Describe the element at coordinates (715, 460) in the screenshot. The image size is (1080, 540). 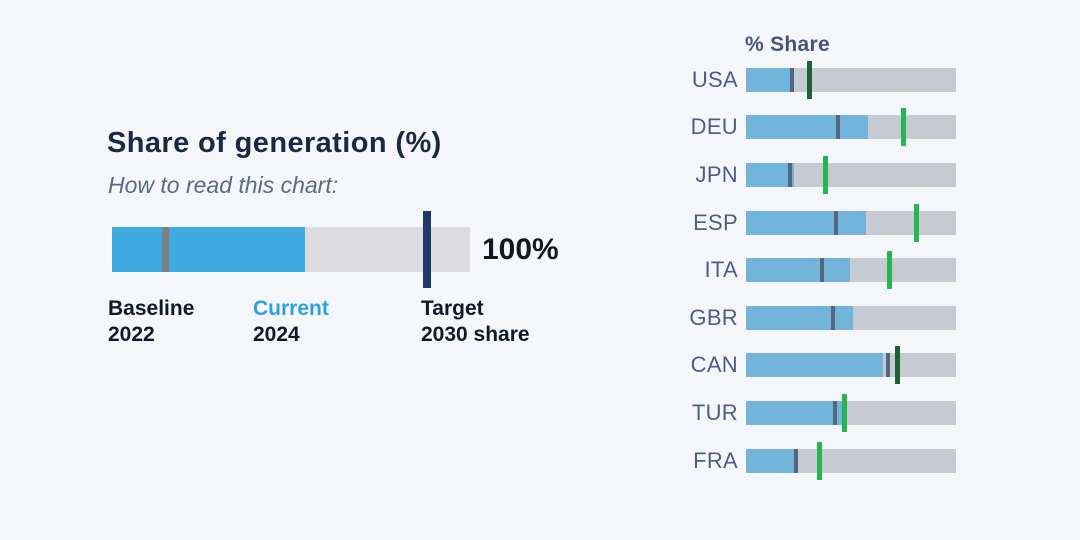
I see `country-label: FRA` at that location.